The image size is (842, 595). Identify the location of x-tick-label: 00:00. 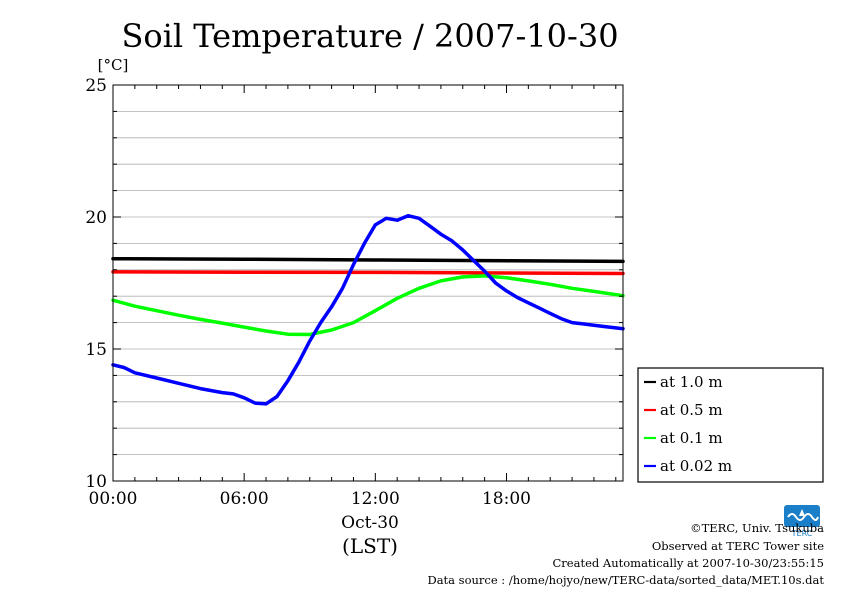
(113, 499).